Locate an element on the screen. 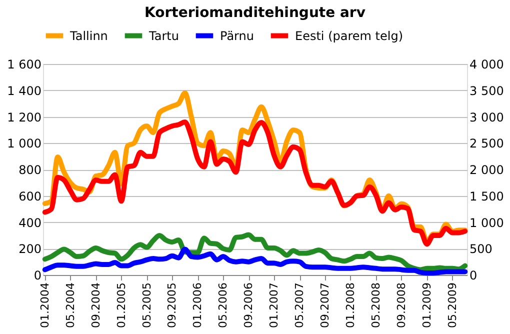 The image size is (510, 334). x-tick-label: 01.2004 is located at coordinates (45, 305).